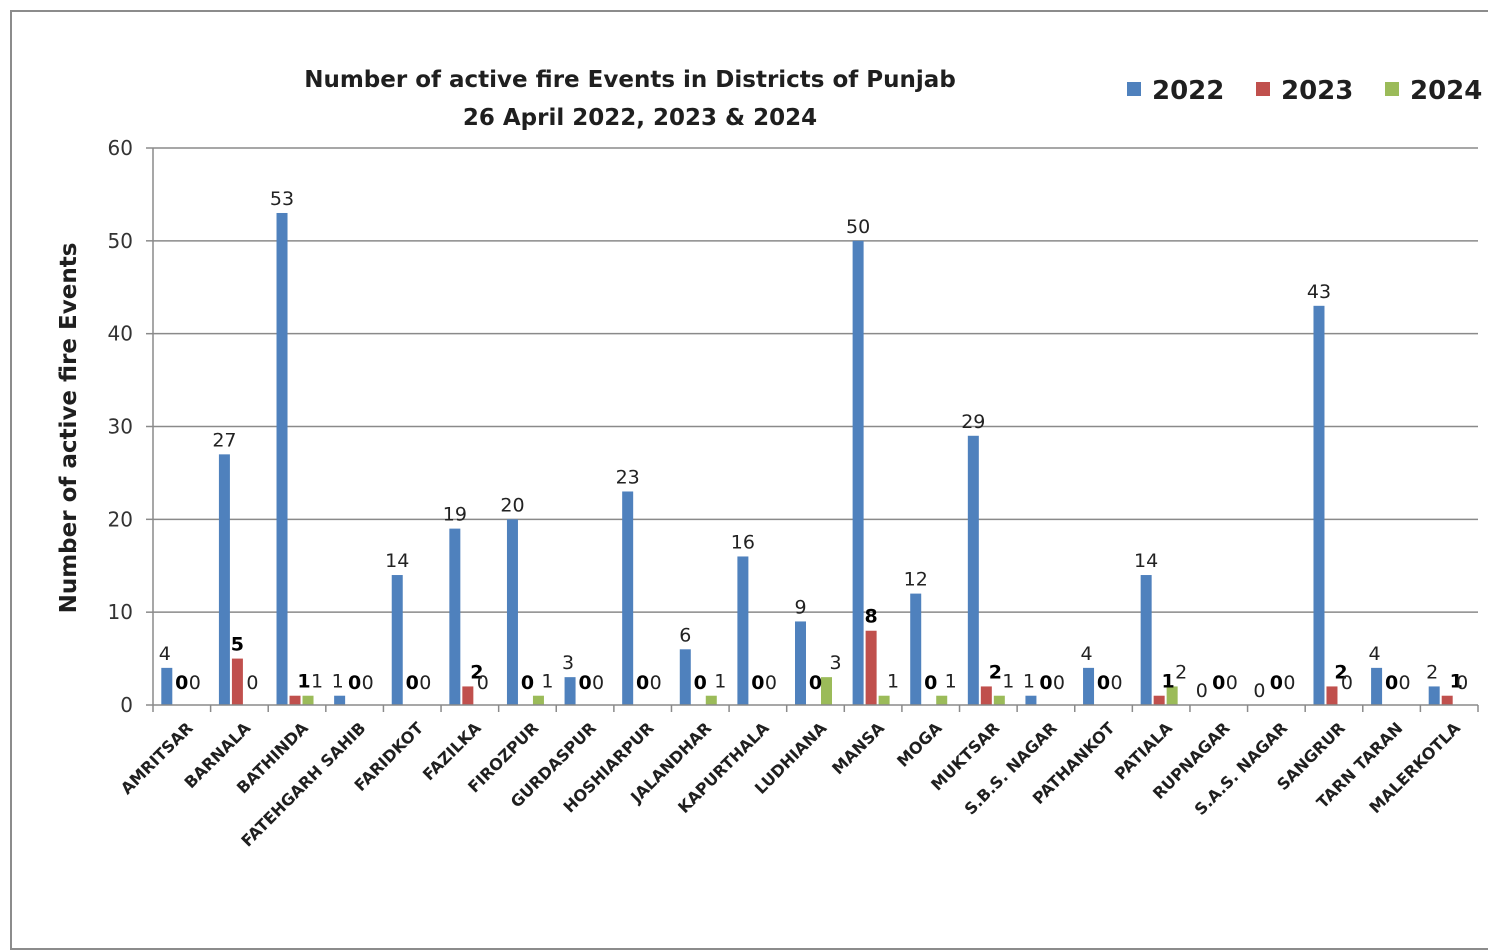  Describe the element at coordinates (685, 635) in the screenshot. I see `data-label-2022: 6` at that location.